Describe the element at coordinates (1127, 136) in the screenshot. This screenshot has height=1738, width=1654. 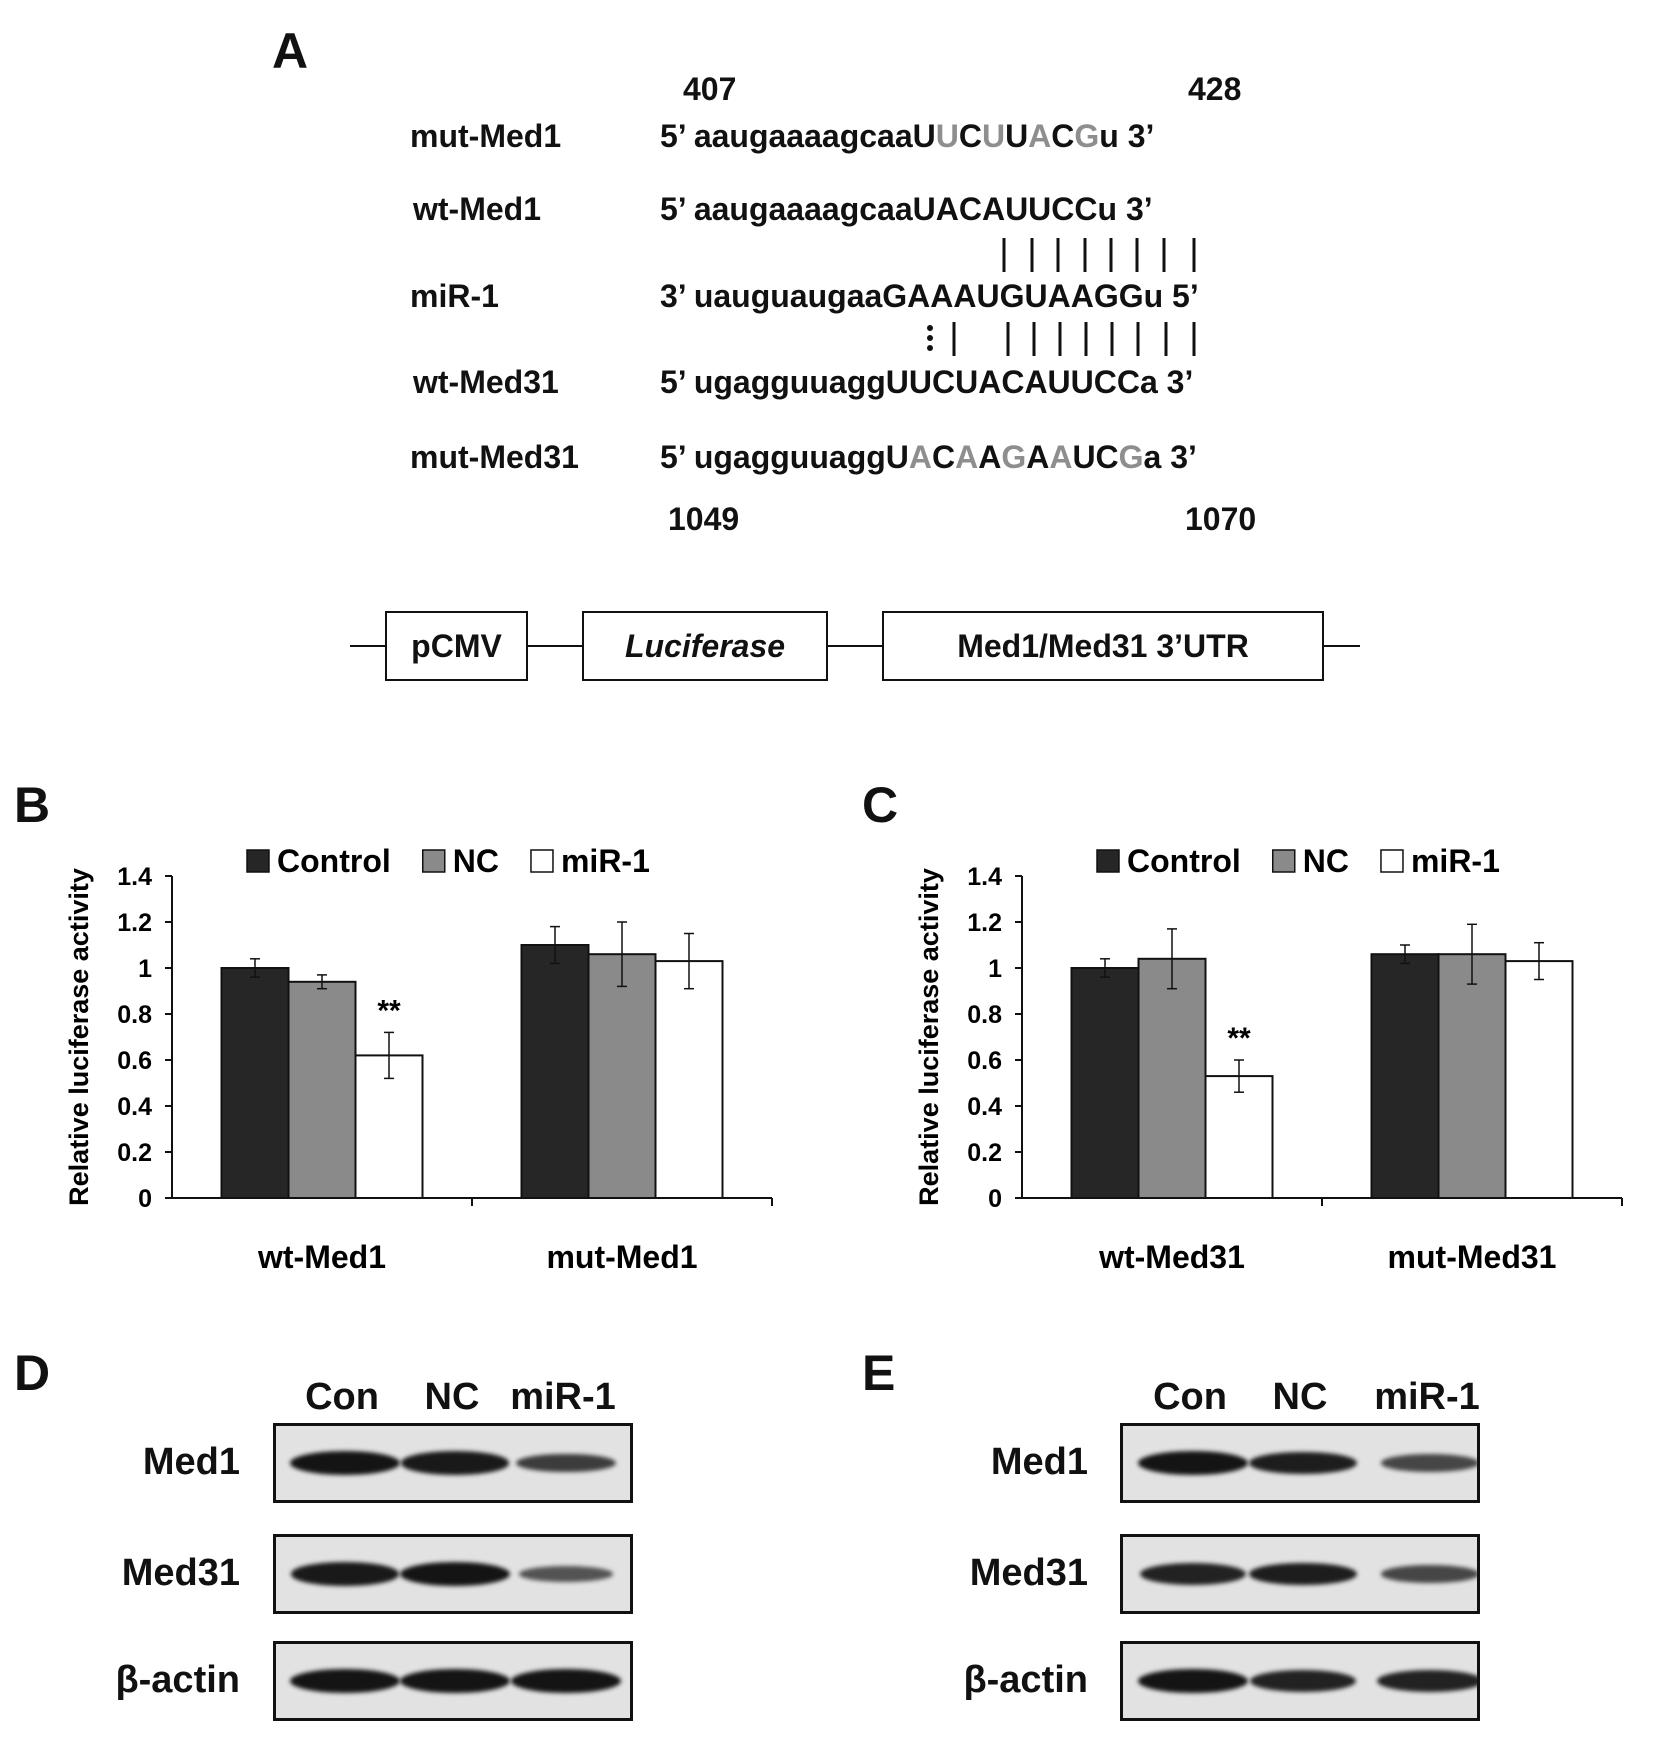
I see `sequence-segment: u 3’` at that location.